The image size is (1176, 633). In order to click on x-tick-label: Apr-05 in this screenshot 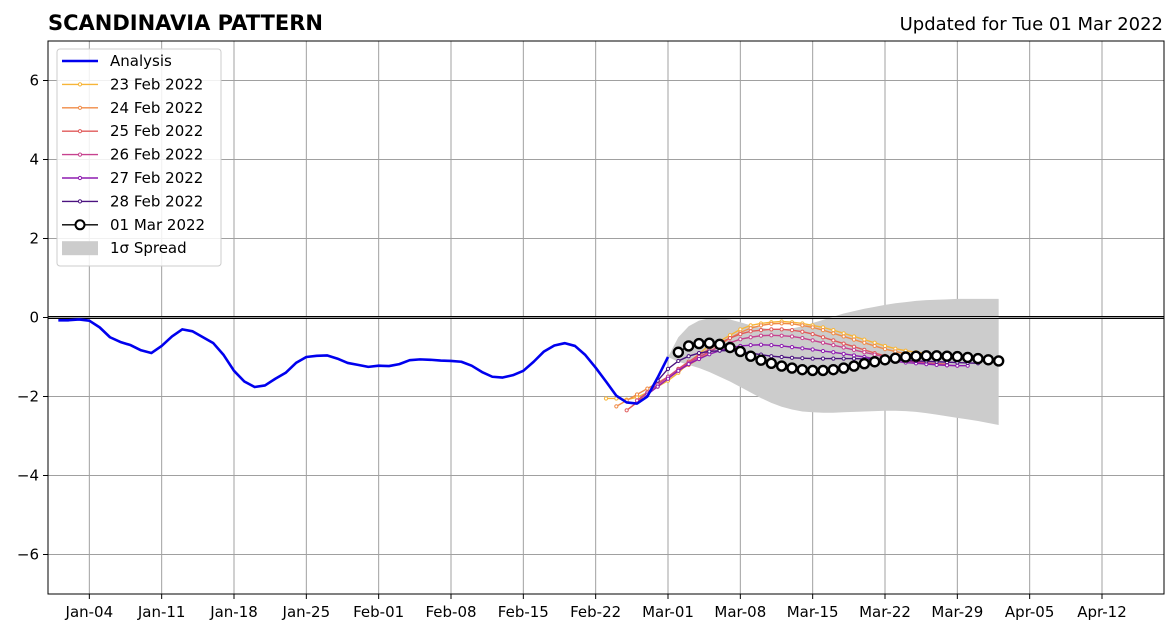, I will do `click(1030, 612)`.